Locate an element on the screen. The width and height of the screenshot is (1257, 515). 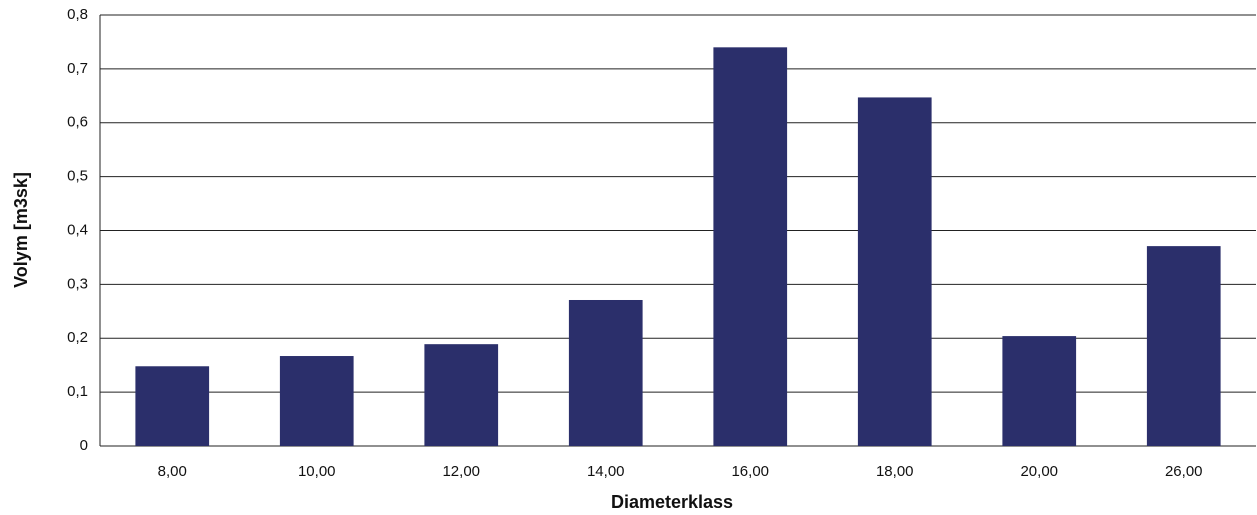
x-tick-label: 14,00 is located at coordinates (606, 471).